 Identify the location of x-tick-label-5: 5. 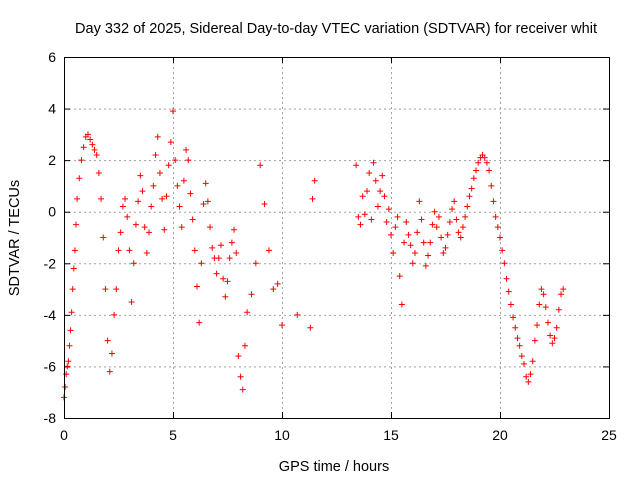
(173, 435).